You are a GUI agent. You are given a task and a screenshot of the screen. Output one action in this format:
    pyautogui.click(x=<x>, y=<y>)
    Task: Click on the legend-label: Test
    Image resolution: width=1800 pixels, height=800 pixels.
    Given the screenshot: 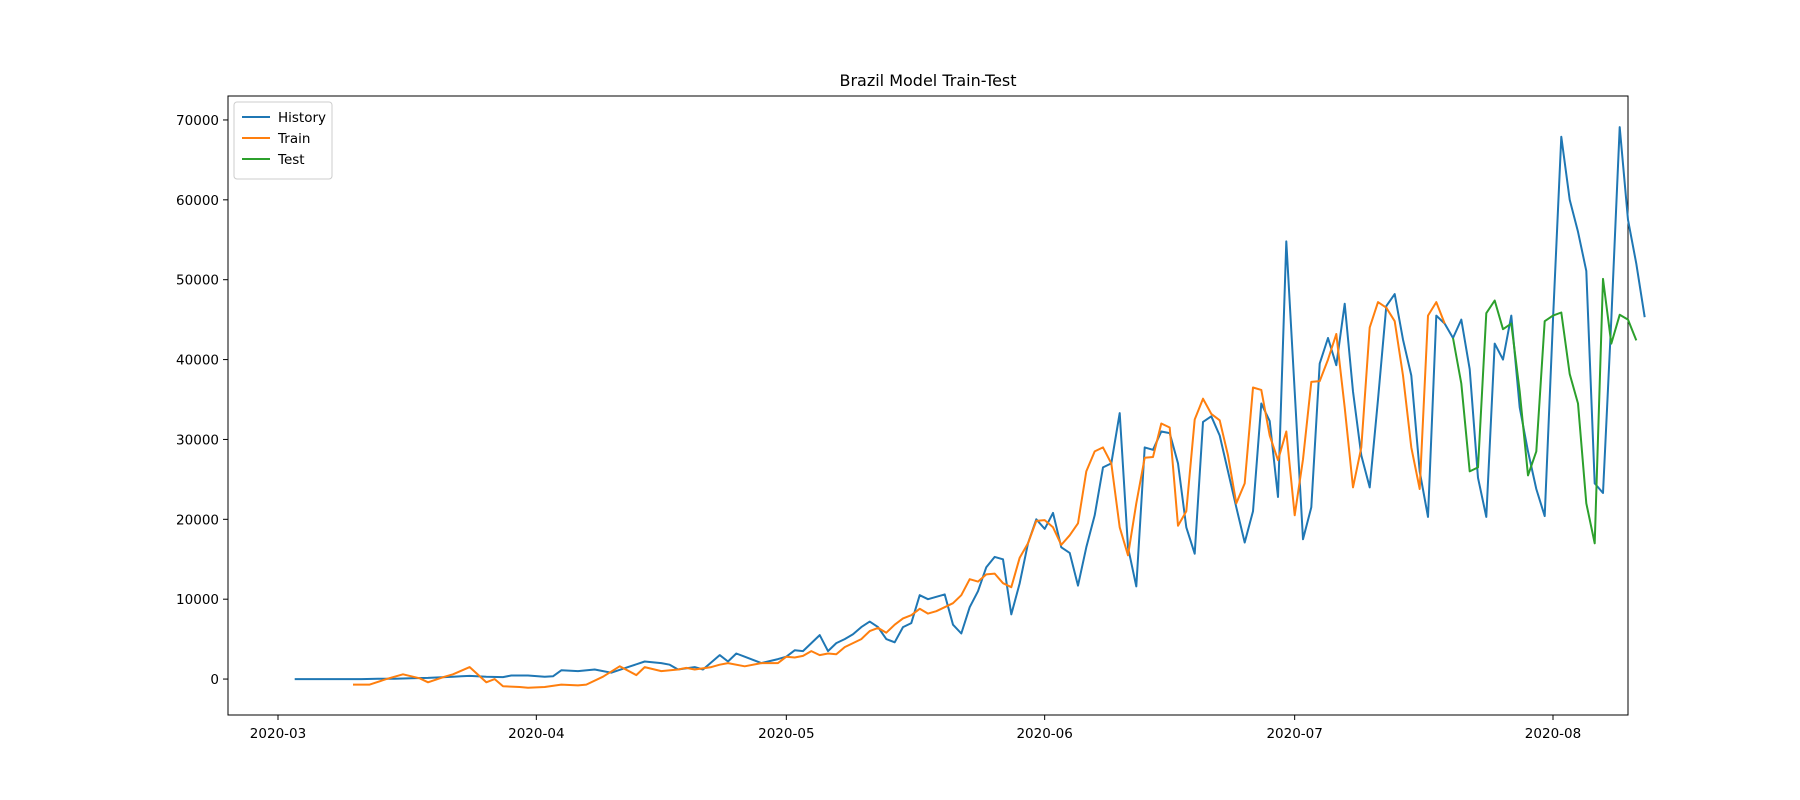 What is the action you would take?
    pyautogui.click(x=291, y=160)
    